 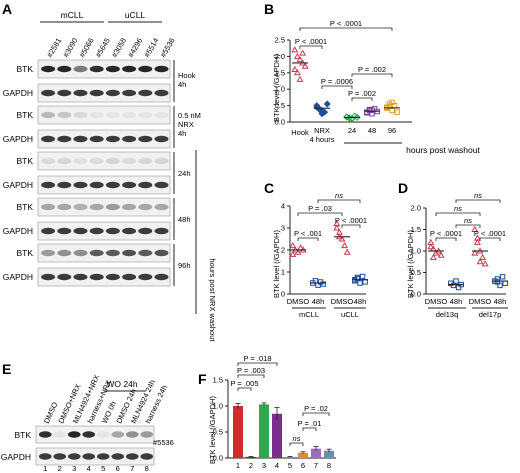 I want to click on sample-label: #2581, so click(x=54, y=47).